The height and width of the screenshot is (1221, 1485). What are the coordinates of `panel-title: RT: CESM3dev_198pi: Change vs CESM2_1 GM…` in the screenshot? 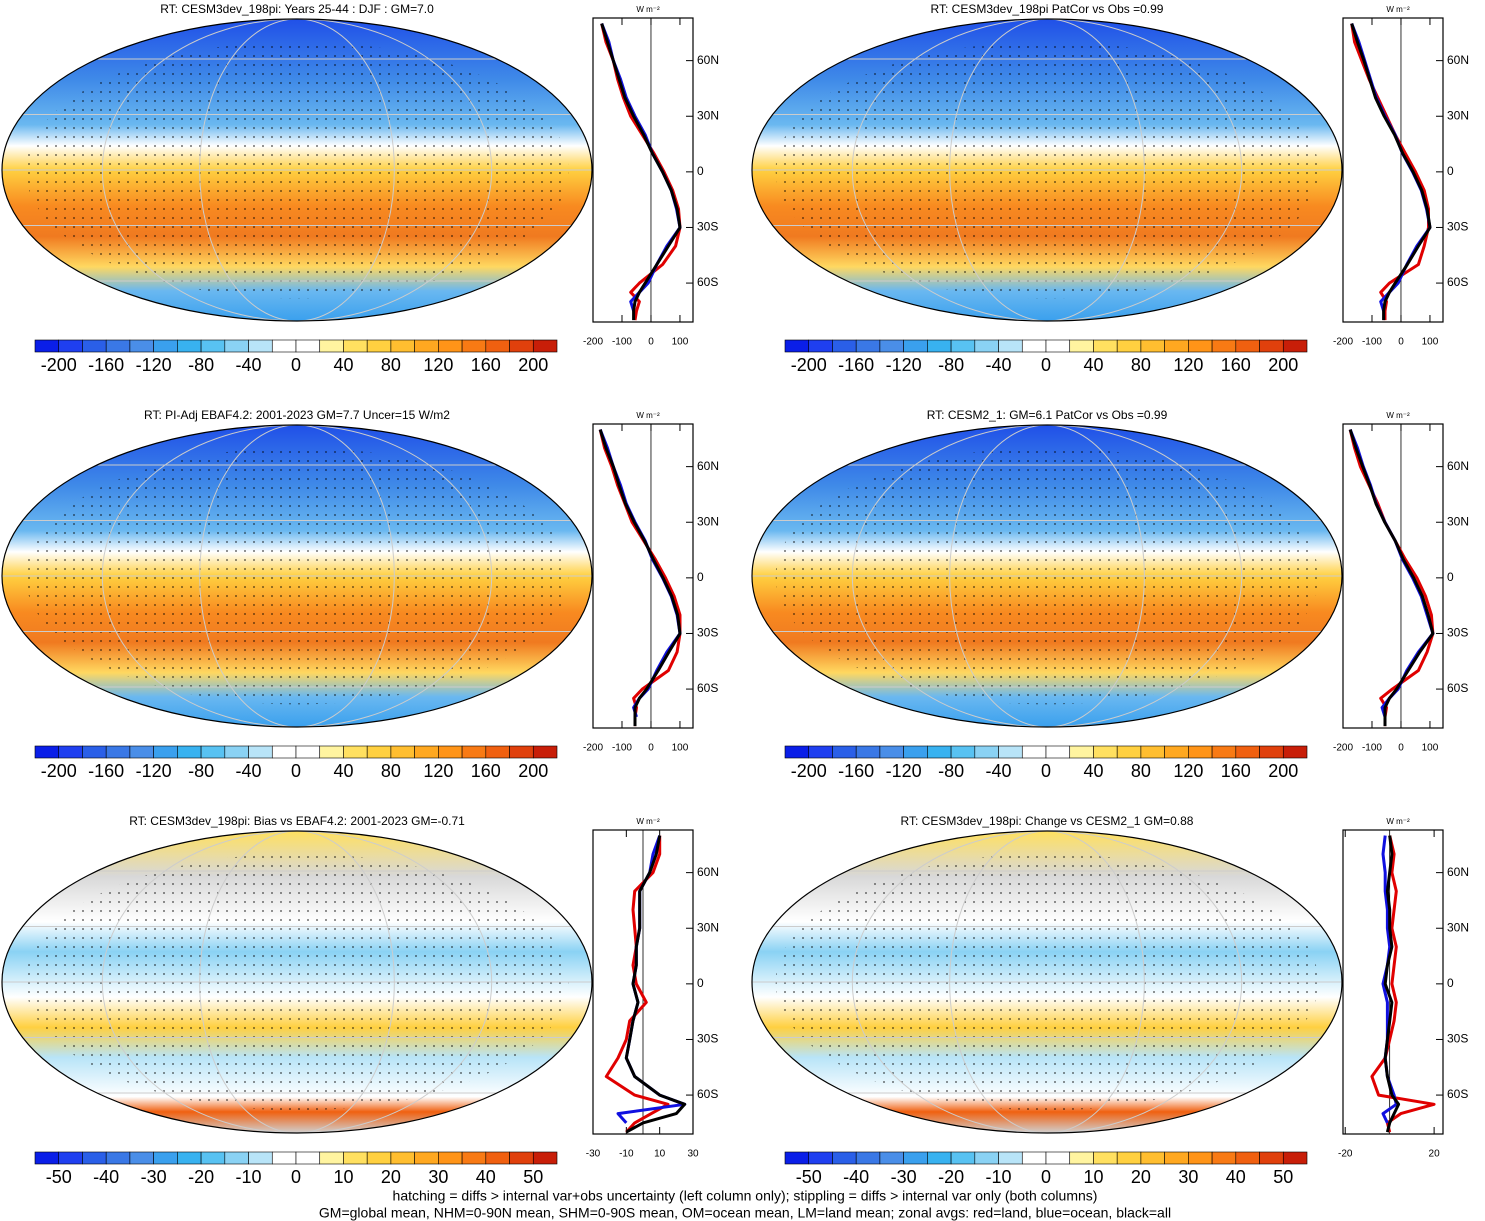 It's located at (1047, 821).